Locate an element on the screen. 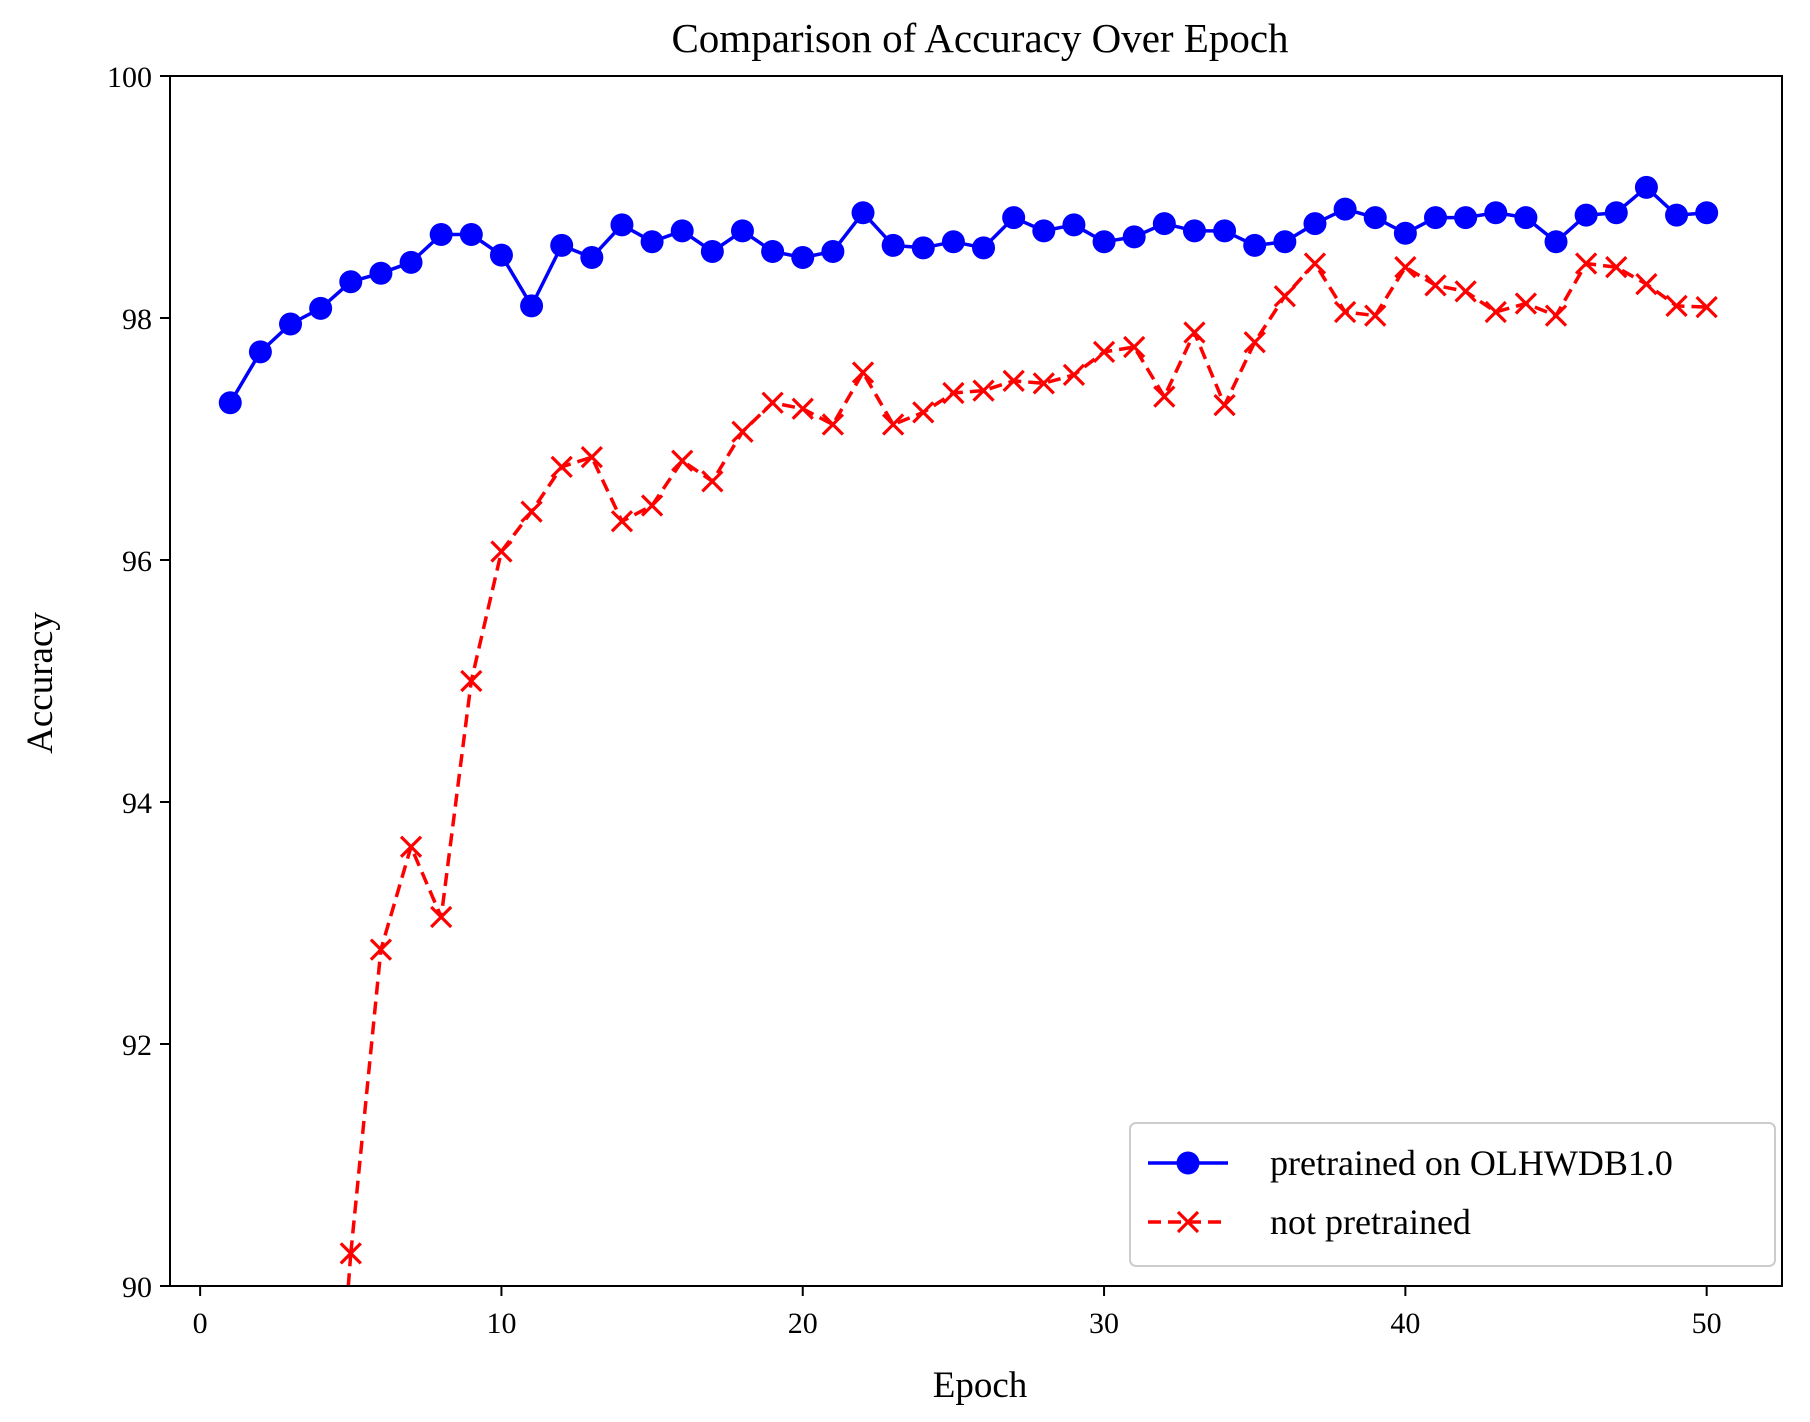 The width and height of the screenshot is (1810, 1422). x-tick-label: 50 is located at coordinates (1707, 1323).